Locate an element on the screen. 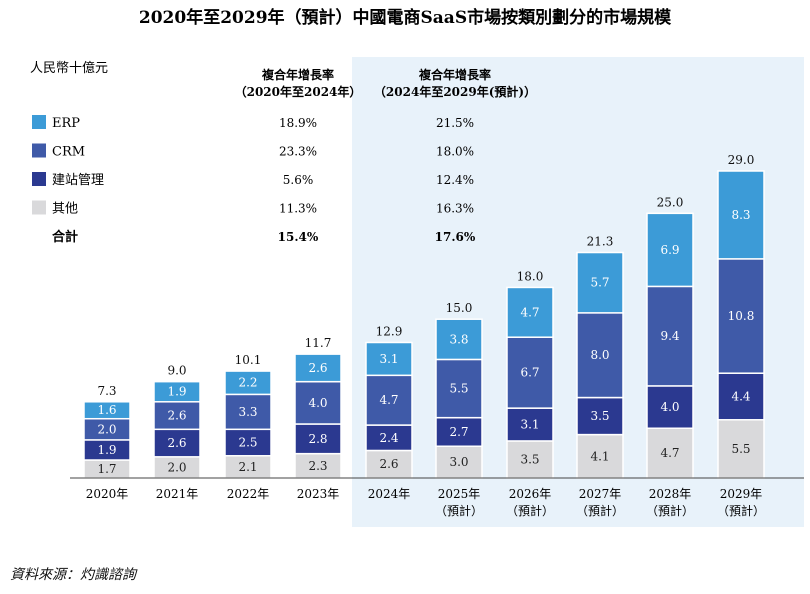 This screenshot has width=810, height=594. chart-title: 2020年至2029年（預計）中國電商SaaS市場按類別劃分的市場規模 is located at coordinates (405, 17).